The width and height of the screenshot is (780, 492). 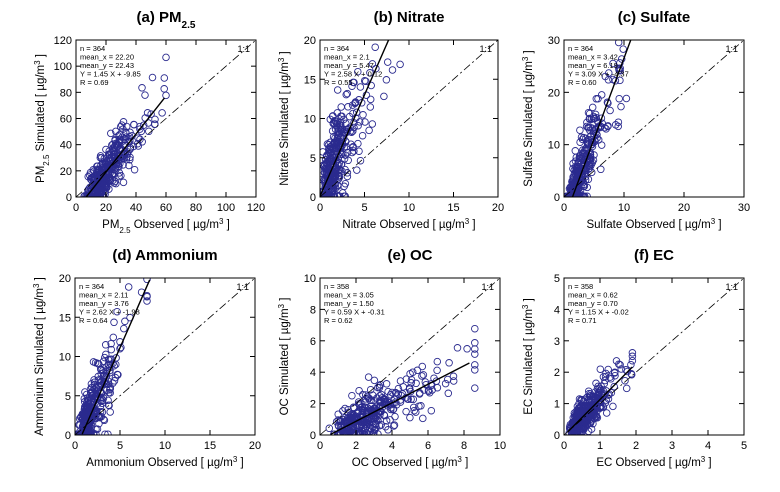 I want to click on stats-line: R = 0.62, so click(x=338, y=320).